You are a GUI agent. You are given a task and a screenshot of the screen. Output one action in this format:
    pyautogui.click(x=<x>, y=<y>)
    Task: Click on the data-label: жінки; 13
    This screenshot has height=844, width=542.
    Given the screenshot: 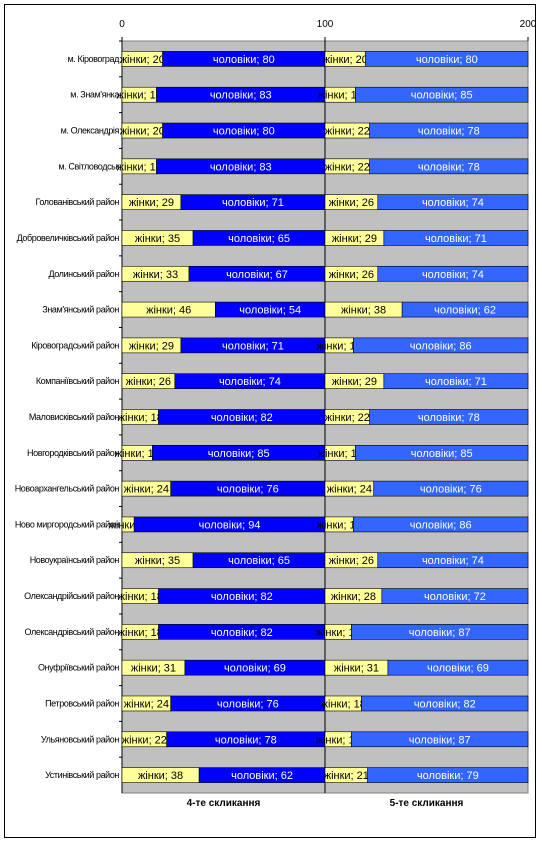 What is the action you would take?
    pyautogui.click(x=338, y=633)
    